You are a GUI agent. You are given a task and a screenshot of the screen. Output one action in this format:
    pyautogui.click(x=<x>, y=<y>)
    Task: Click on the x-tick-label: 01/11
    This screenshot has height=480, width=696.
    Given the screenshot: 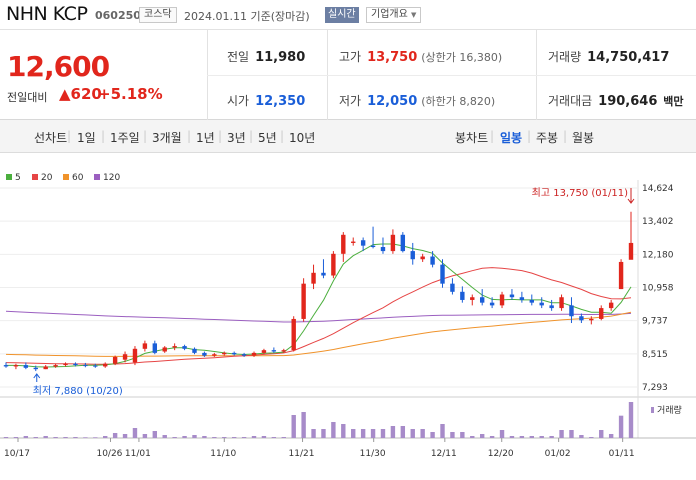 What is the action you would take?
    pyautogui.click(x=622, y=454)
    